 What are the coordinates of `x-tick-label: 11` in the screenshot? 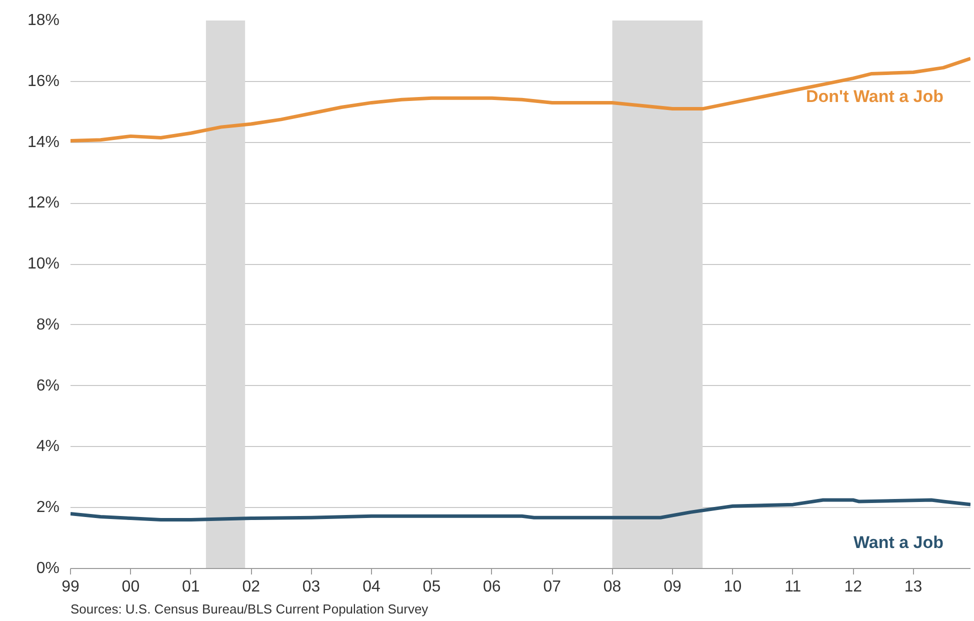 It's located at (793, 587).